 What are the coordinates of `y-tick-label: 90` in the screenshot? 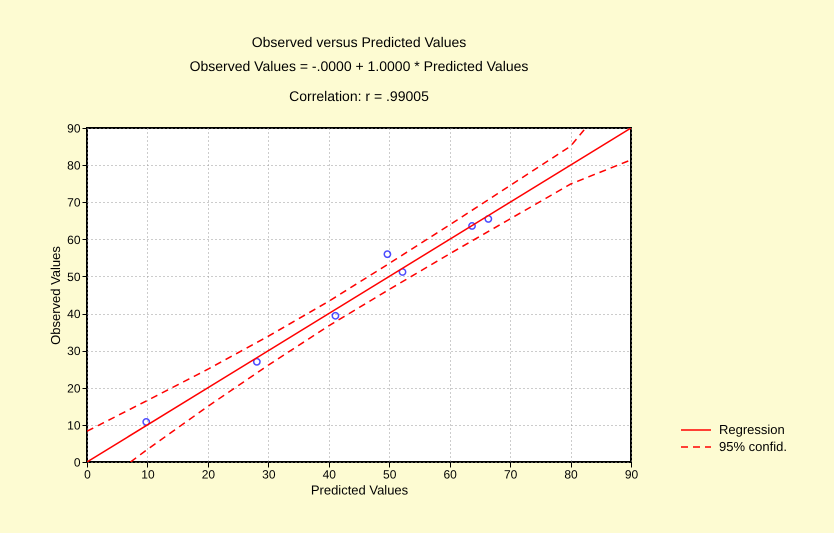 It's located at (74, 129).